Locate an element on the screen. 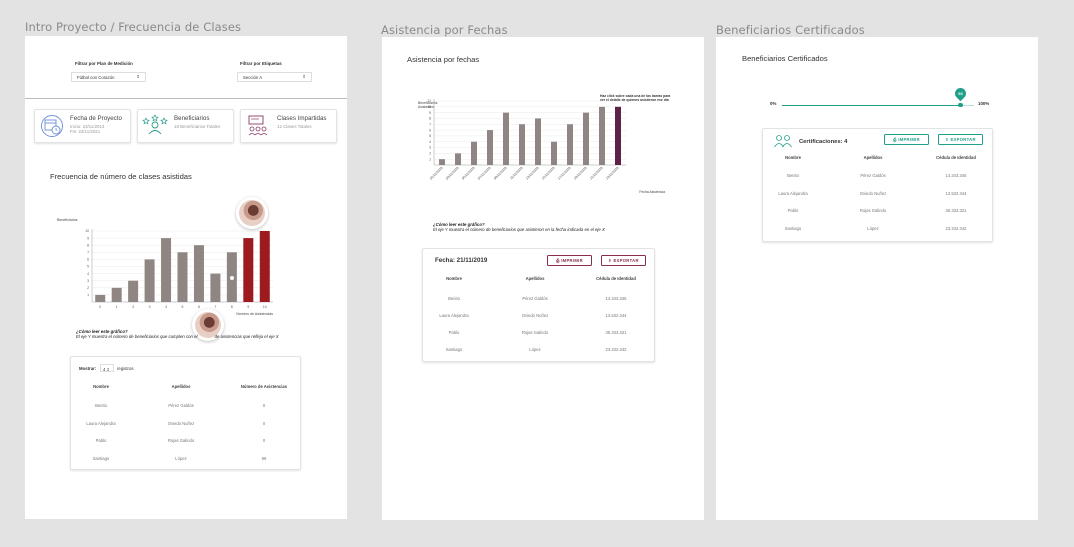 The height and width of the screenshot is (547, 1074). y-axis-label: Beneficiarios is located at coordinates (67, 220).